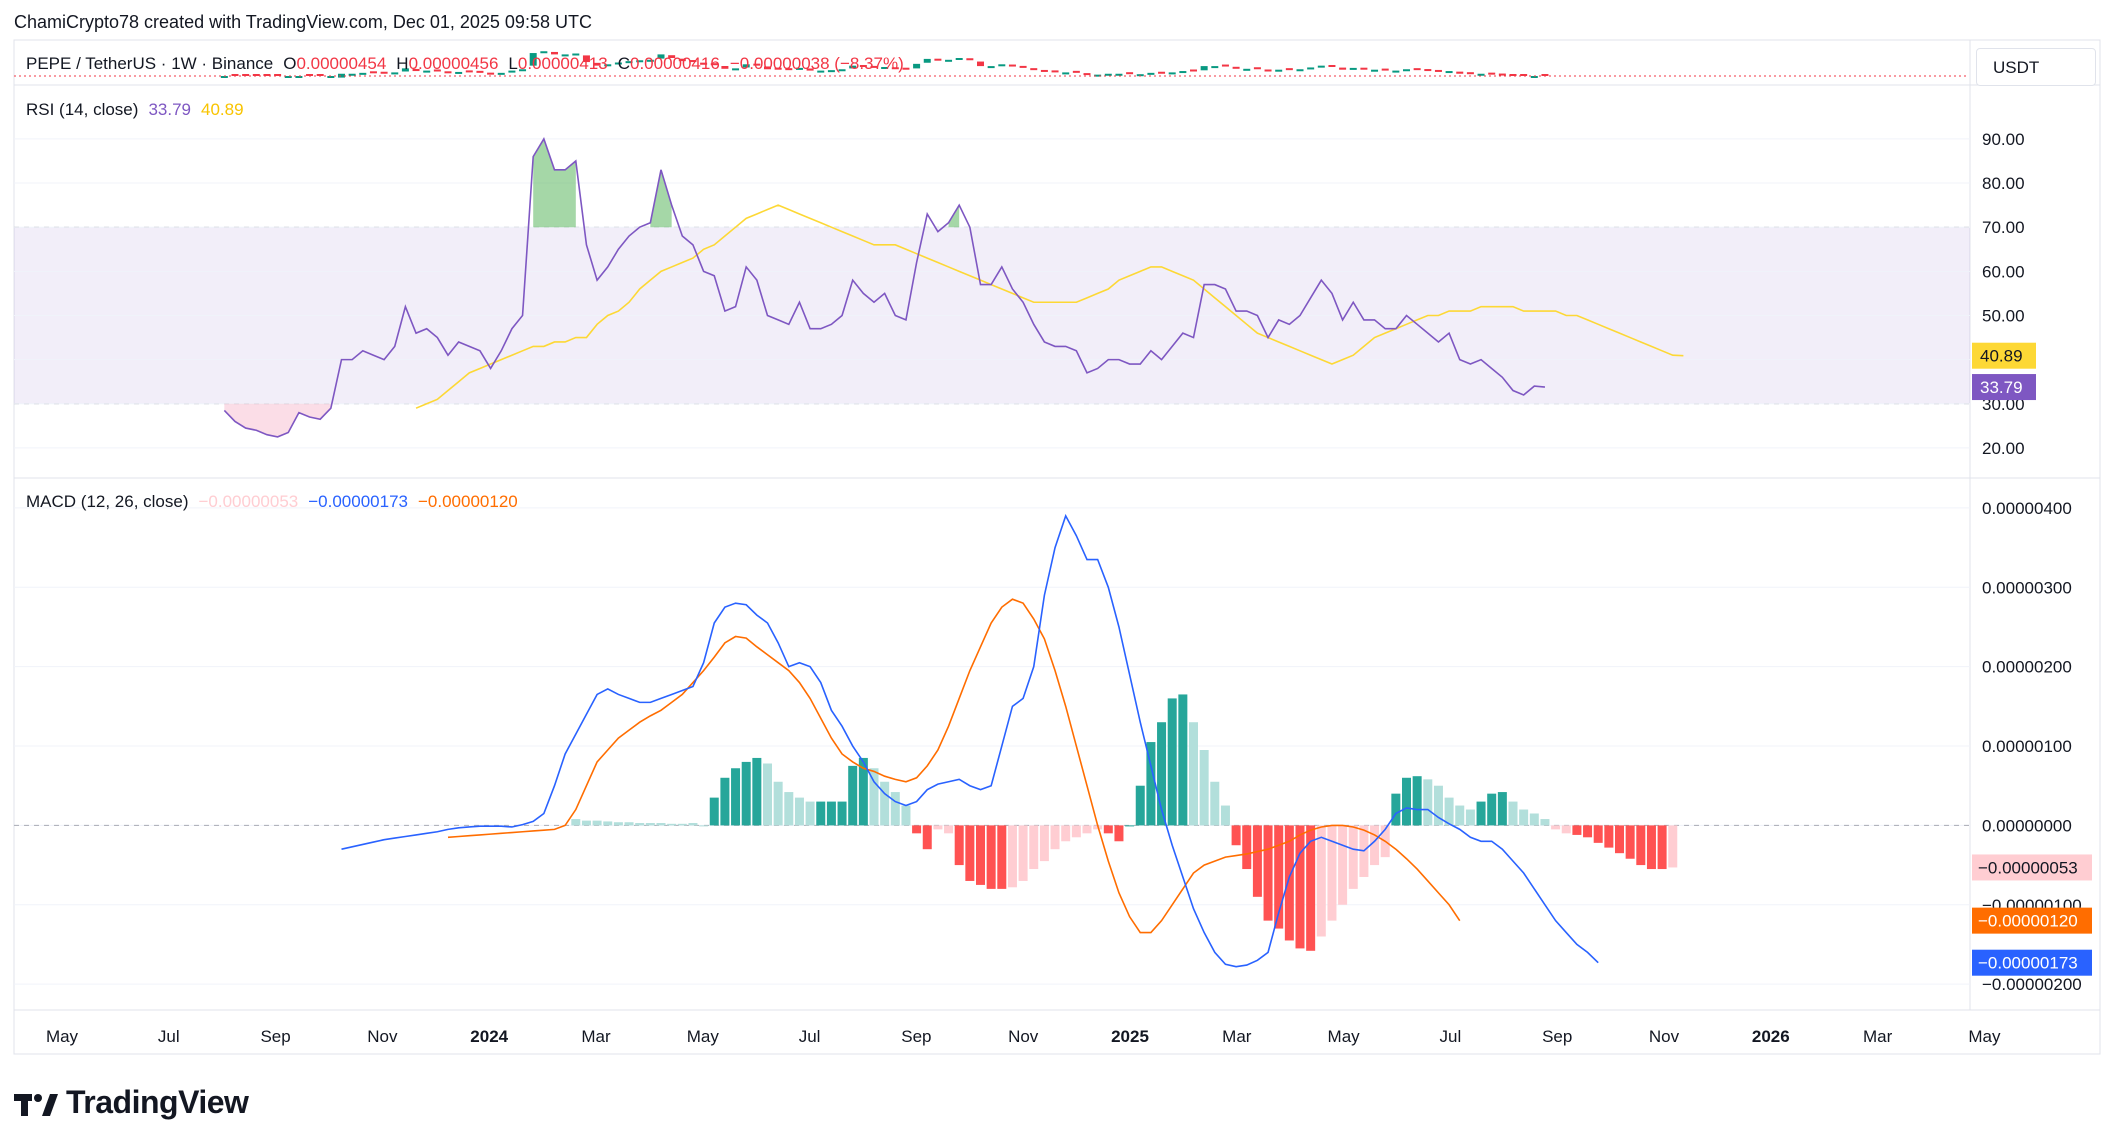 The height and width of the screenshot is (1144, 2114). I want to click on macd-last-label: −0.00000173, so click(2028, 963).